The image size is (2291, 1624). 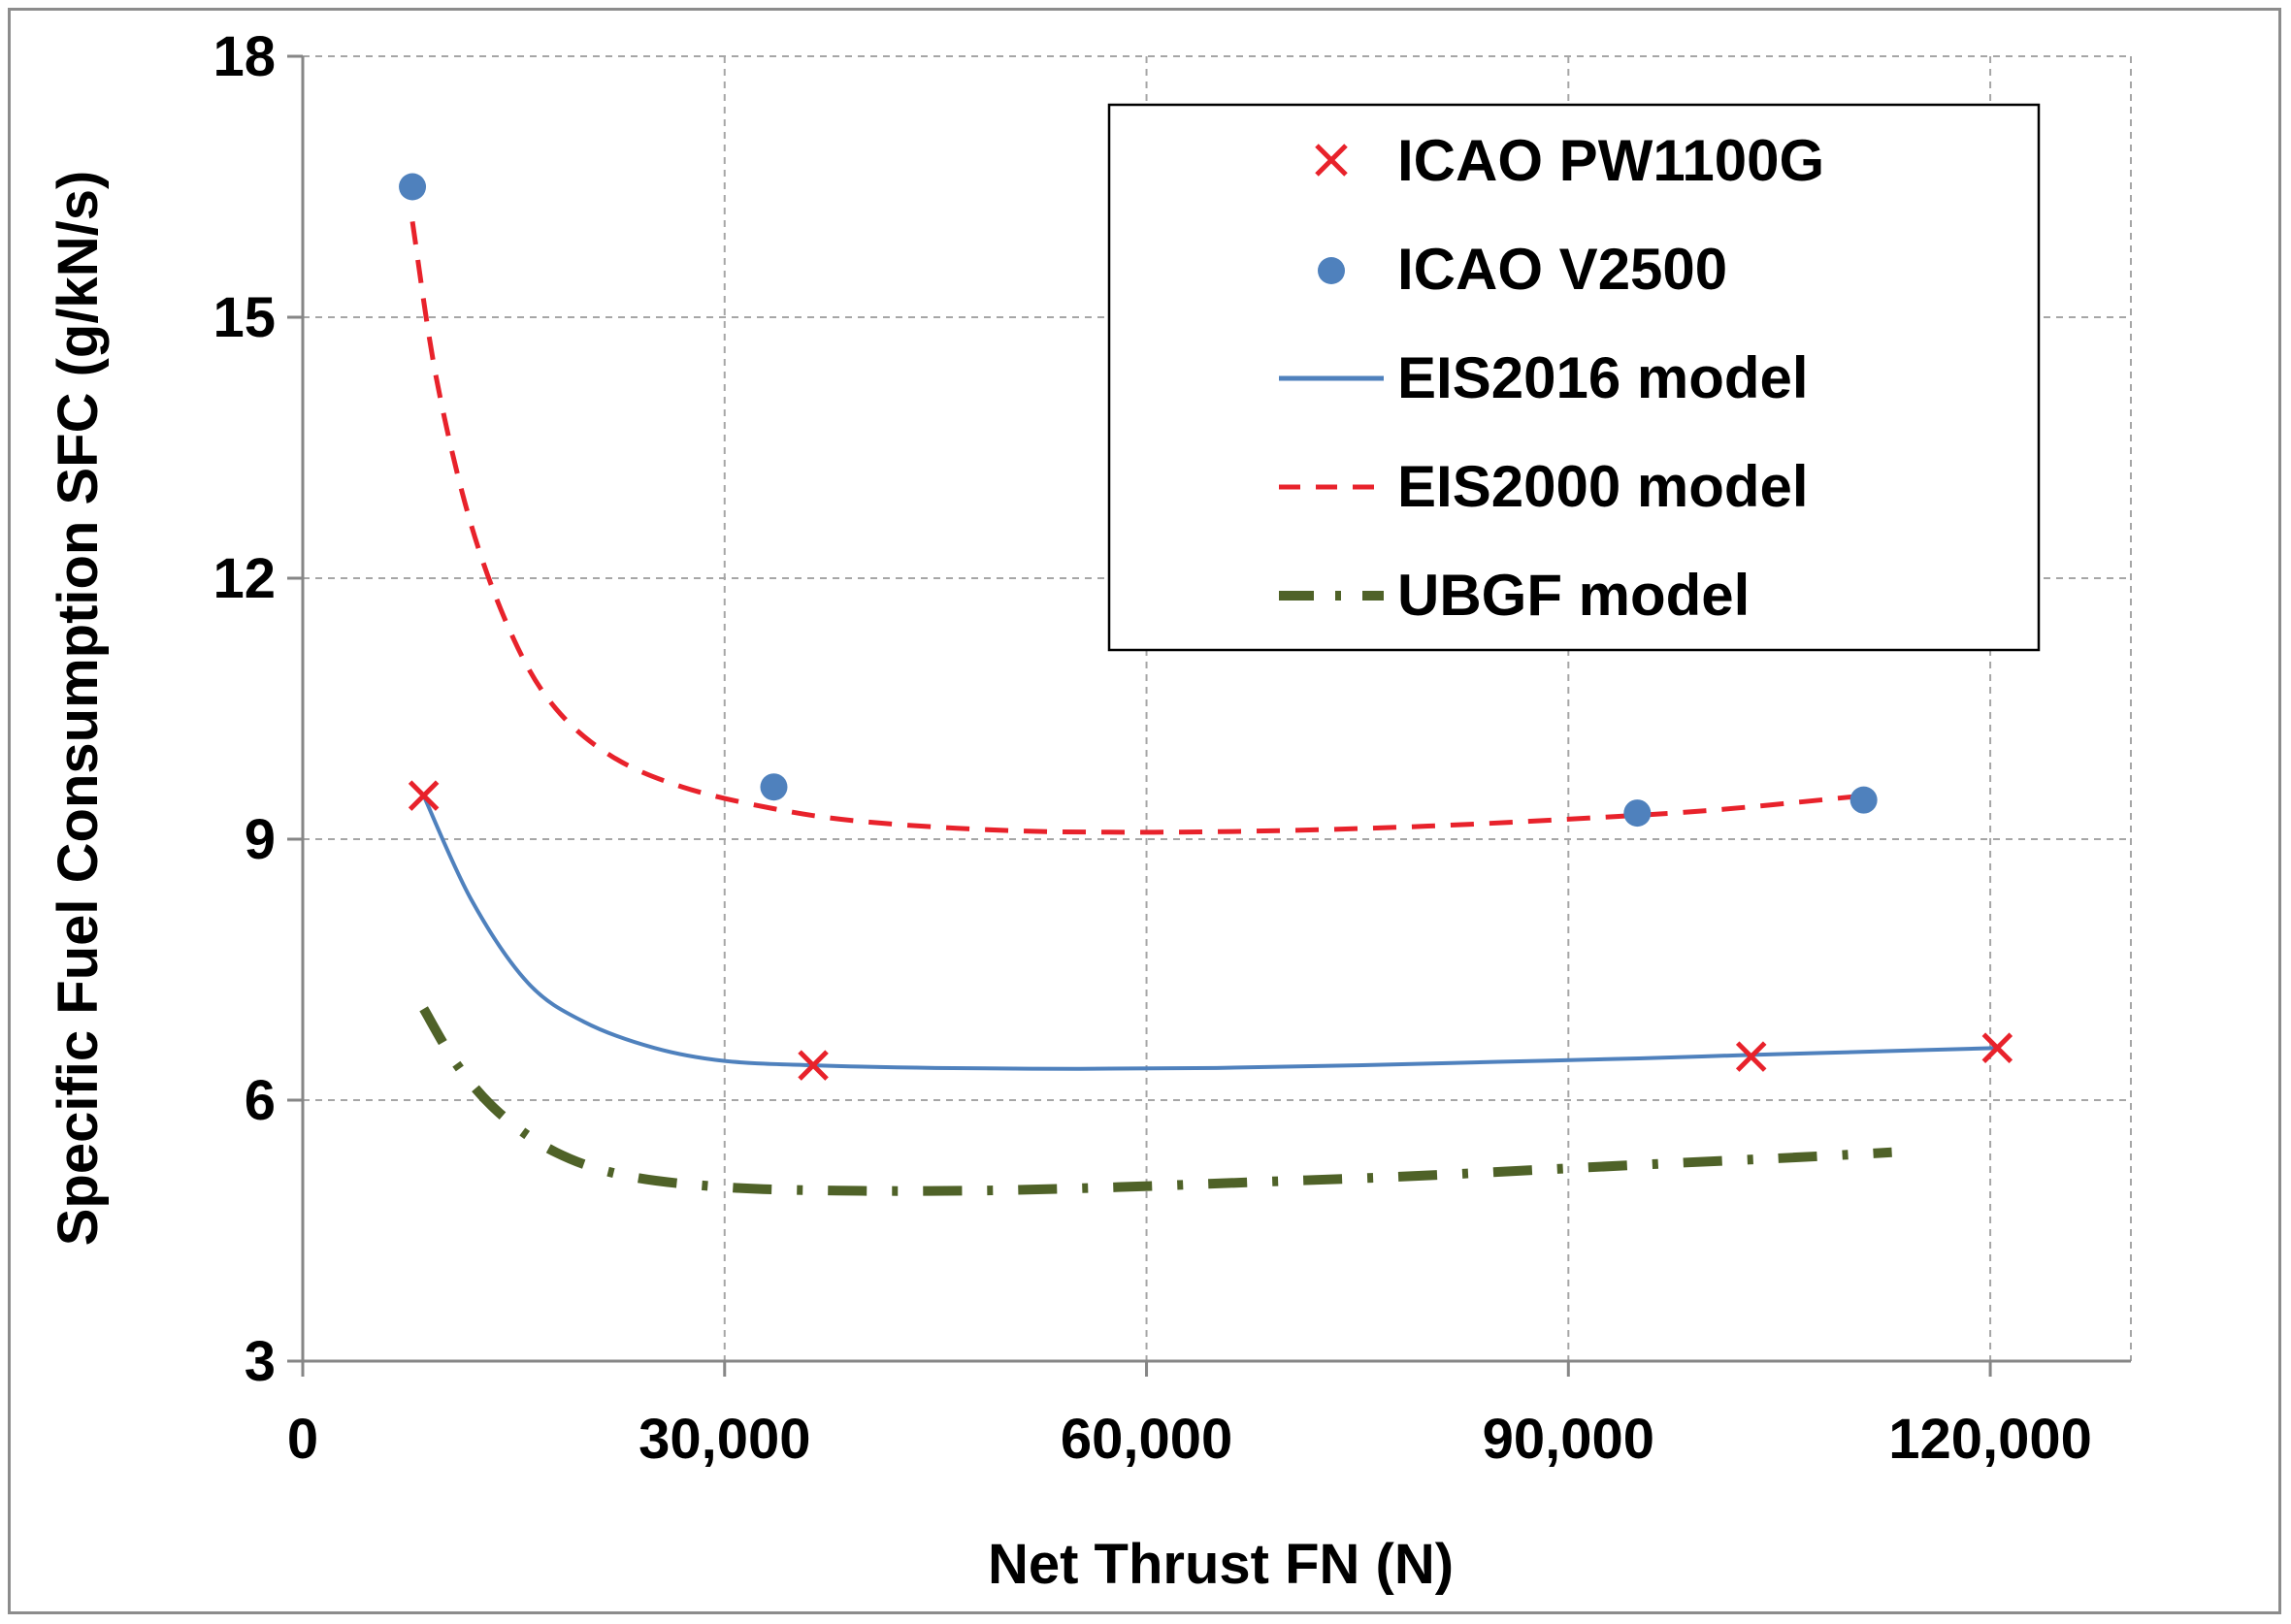 What do you see at coordinates (1603, 487) in the screenshot?
I see `legend-label-eis2000: EIS2000 model` at bounding box center [1603, 487].